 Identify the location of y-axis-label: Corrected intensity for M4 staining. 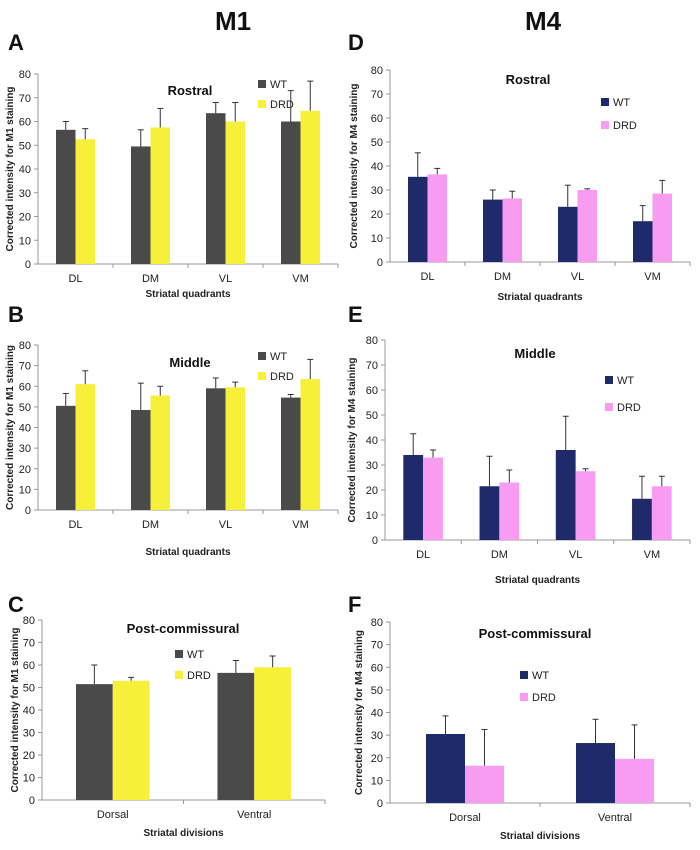
(352, 439).